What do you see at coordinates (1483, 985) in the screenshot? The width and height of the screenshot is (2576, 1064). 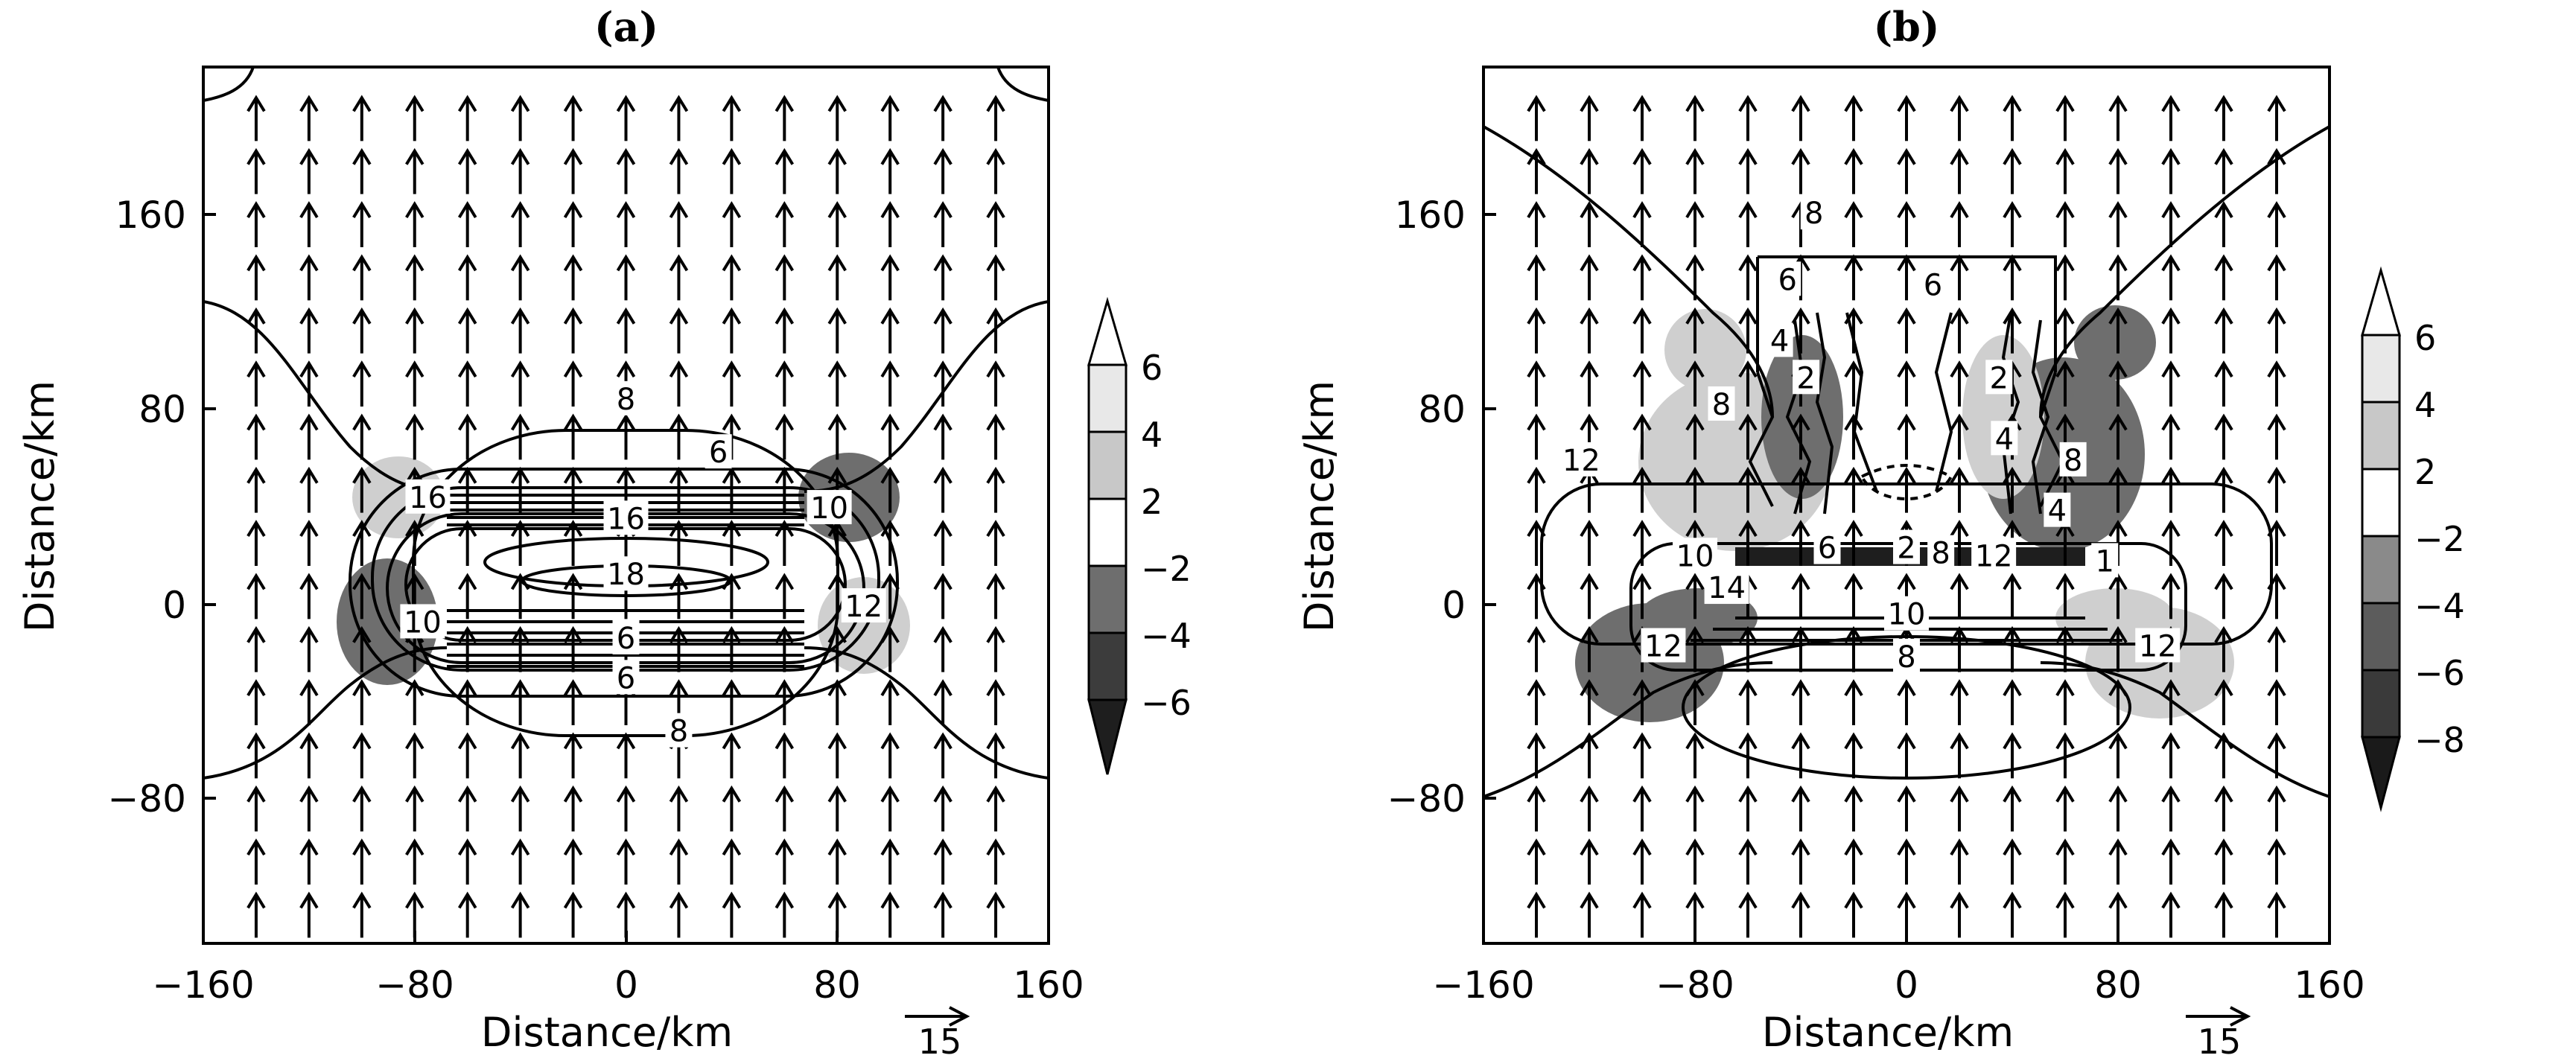 I see `x-tick-label: −160` at bounding box center [1483, 985].